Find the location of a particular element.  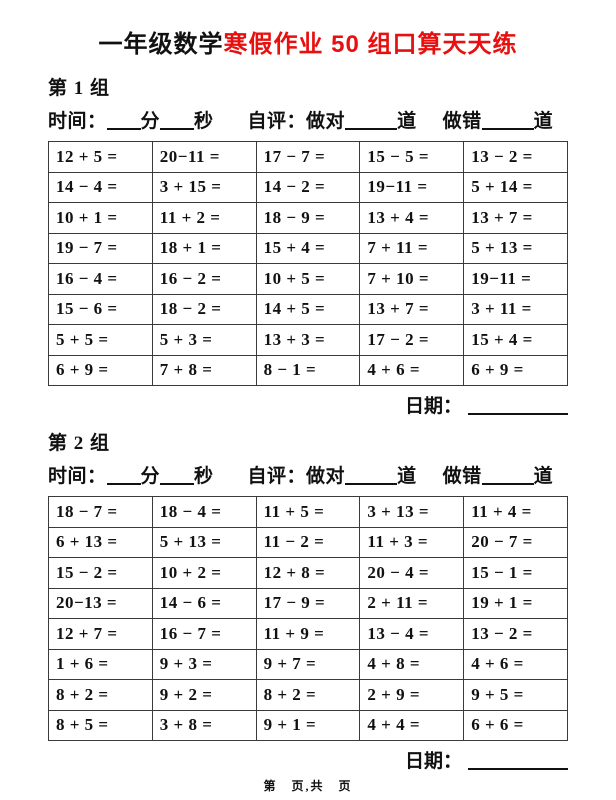

problem-cell: 4 + 4 = is located at coordinates (412, 725).